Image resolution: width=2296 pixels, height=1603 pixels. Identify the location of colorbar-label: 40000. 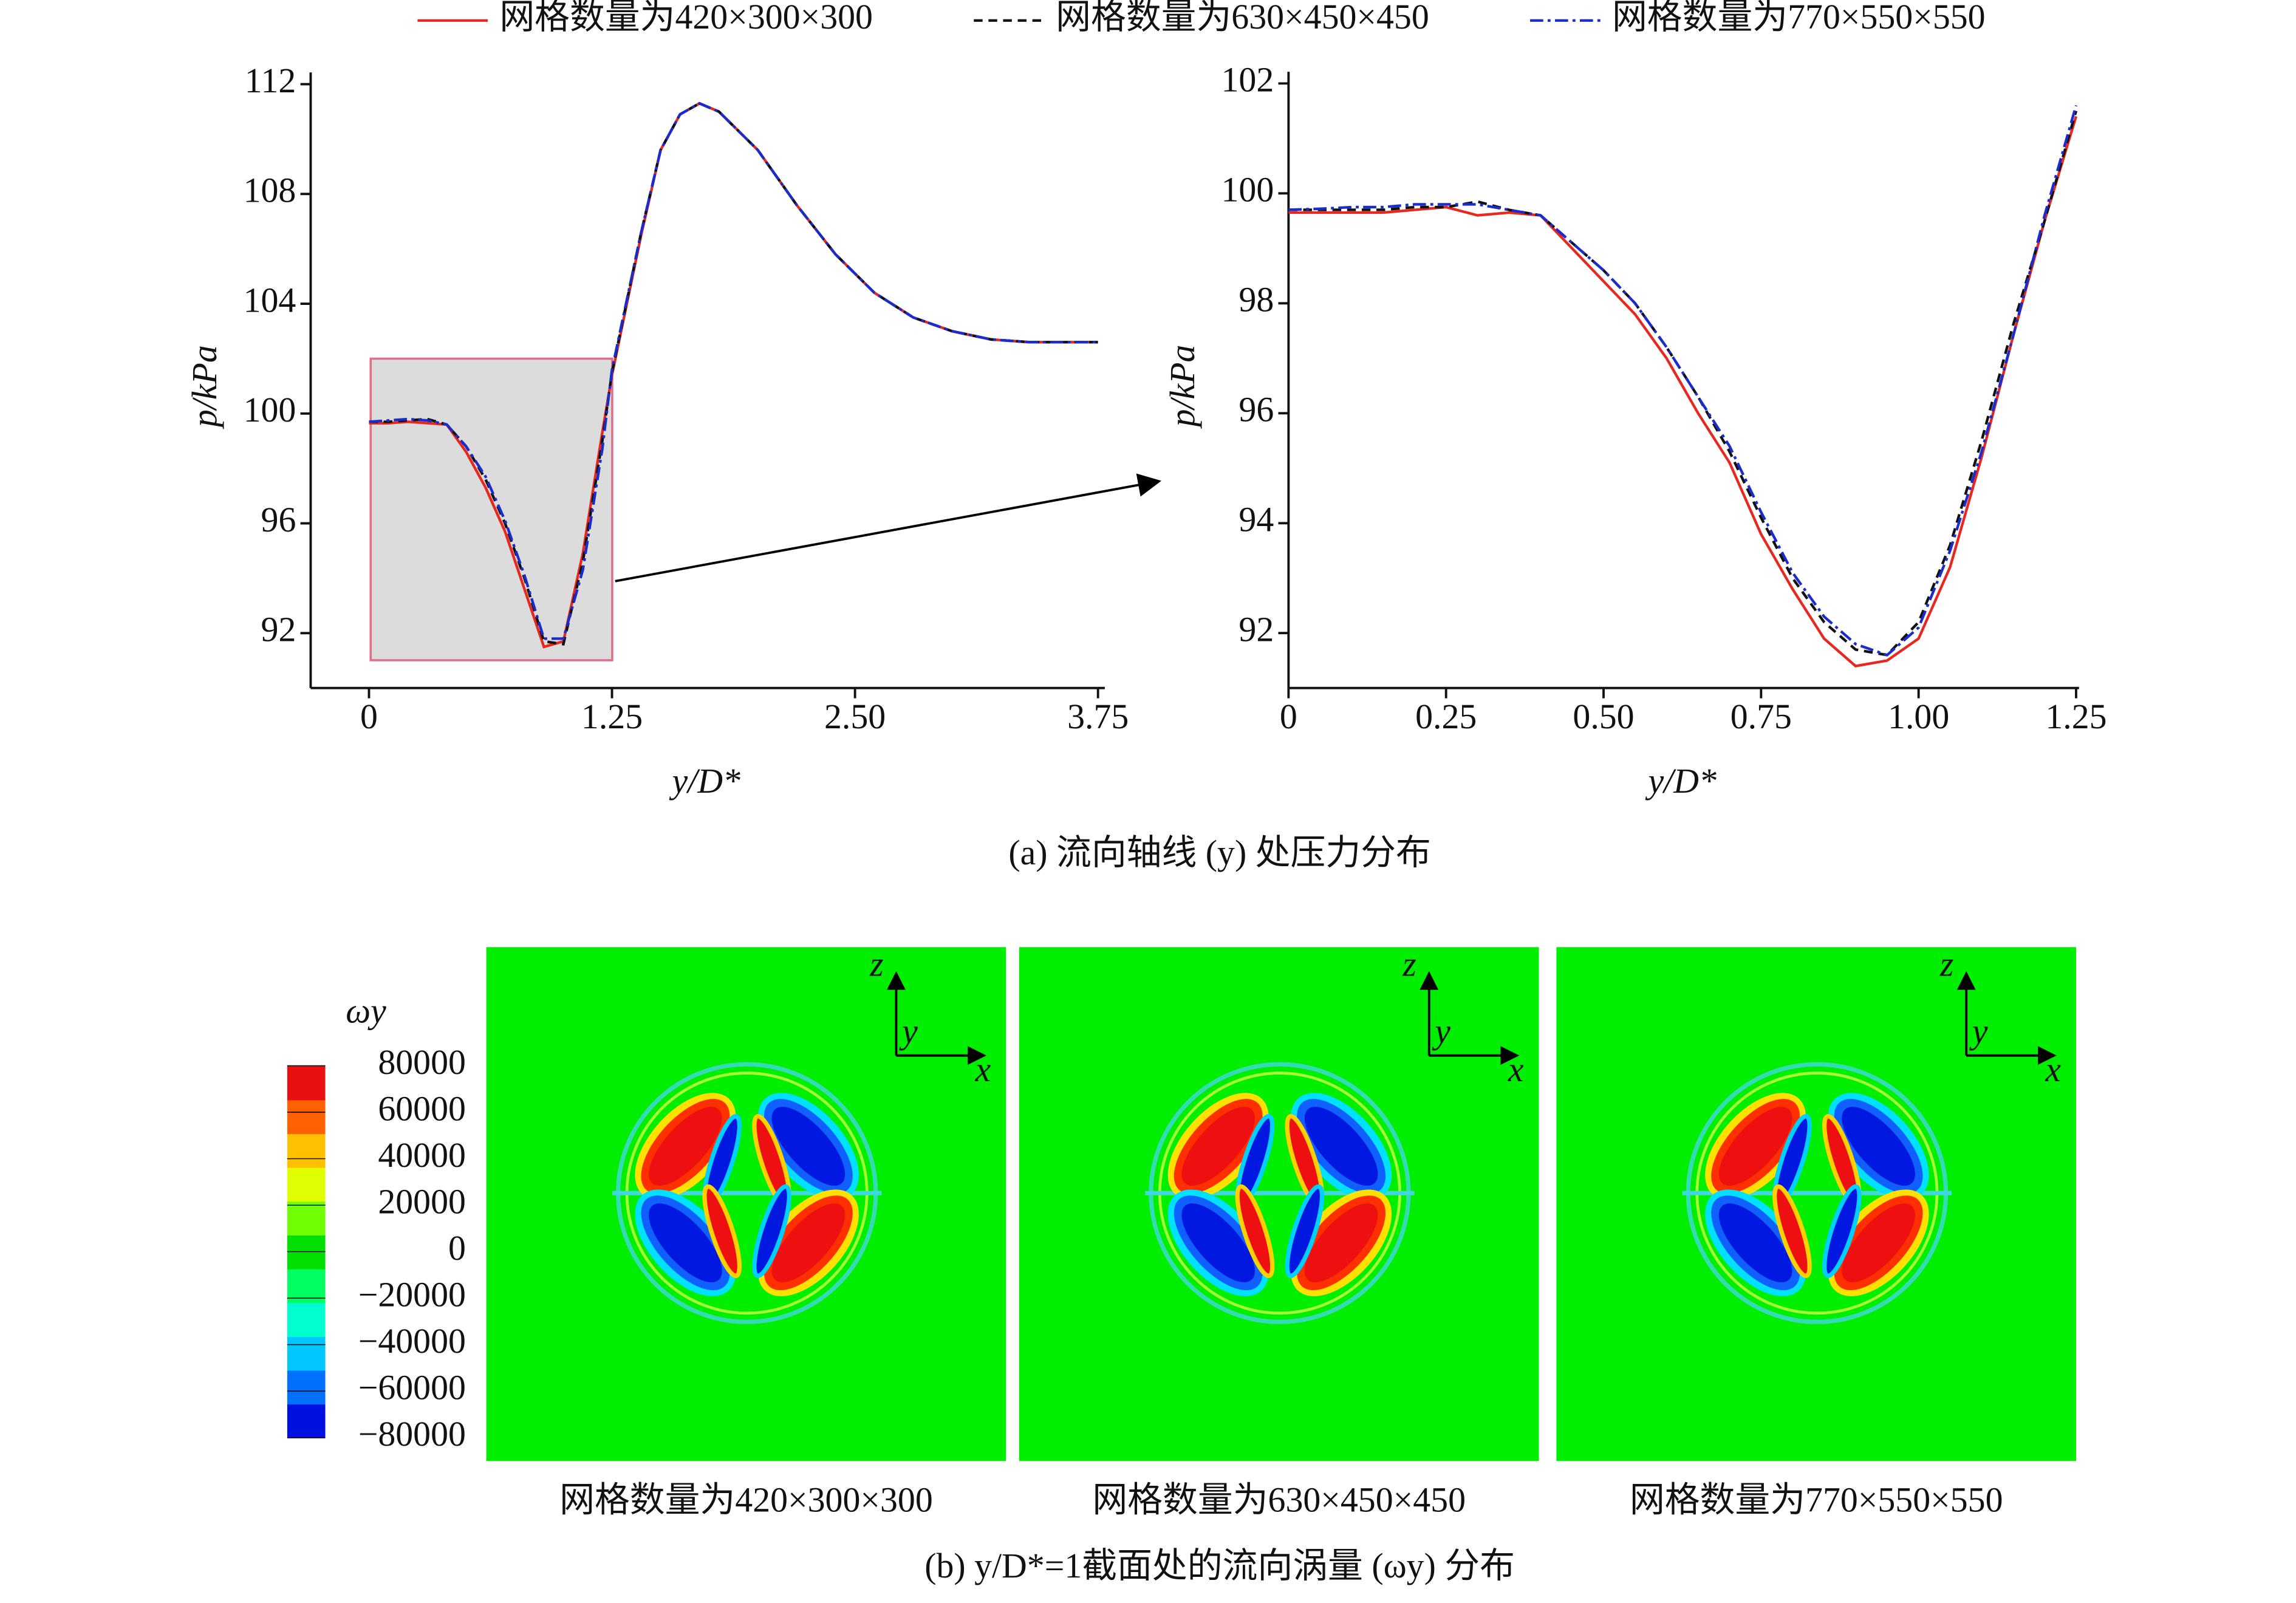
(422, 1155).